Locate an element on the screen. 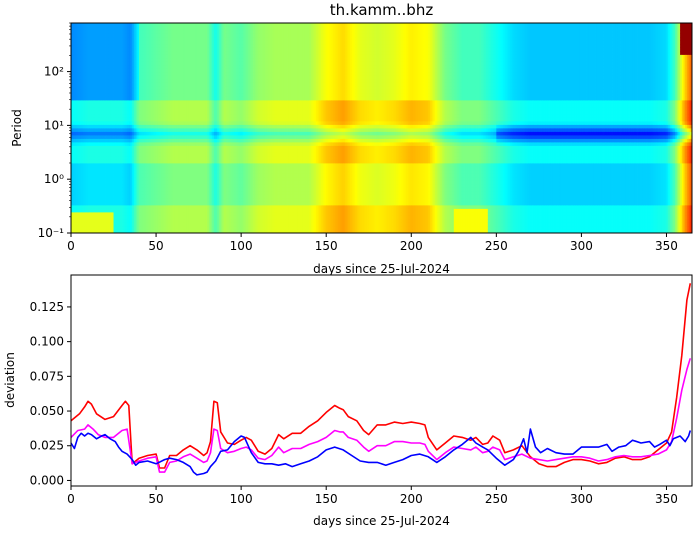  chart-title: th.kamm..bhz is located at coordinates (382, 10).